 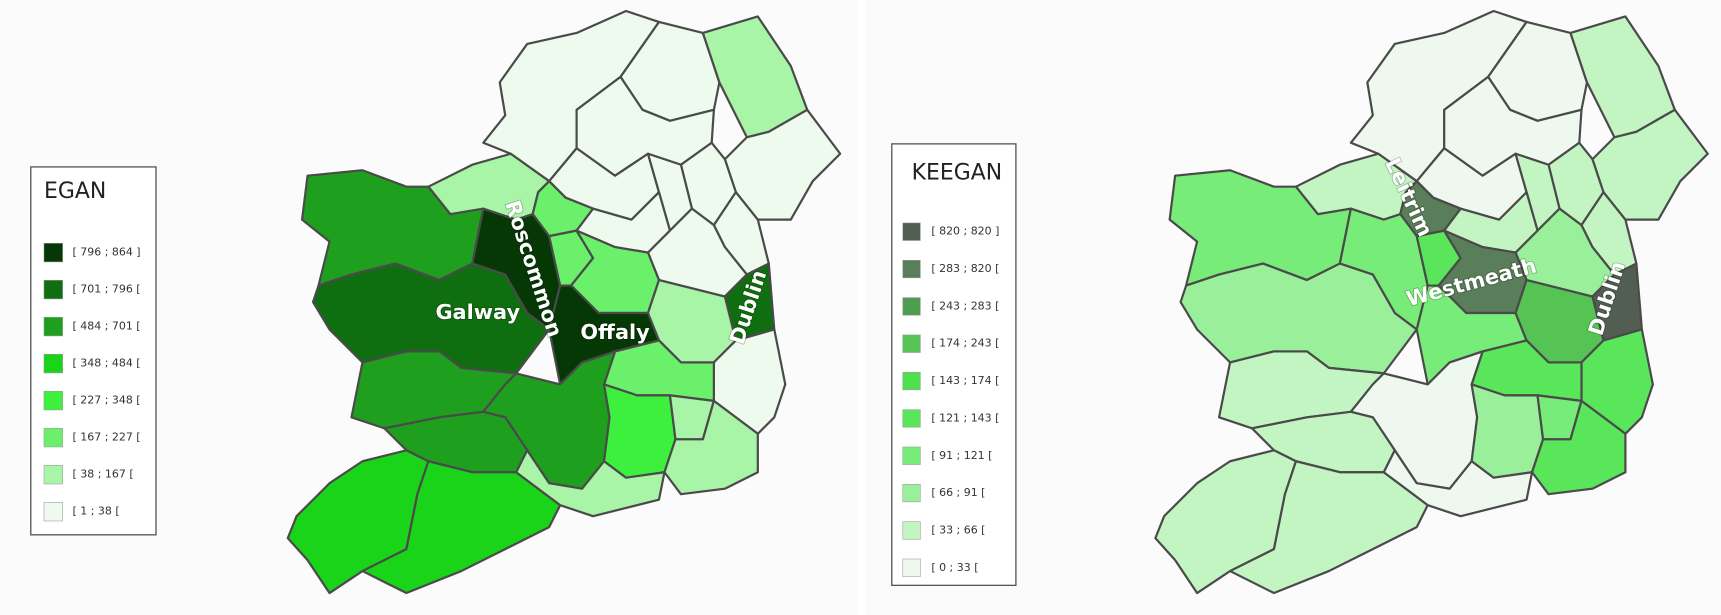 I want to click on legend-label: [ 701 ; 796 [, so click(x=107, y=289).